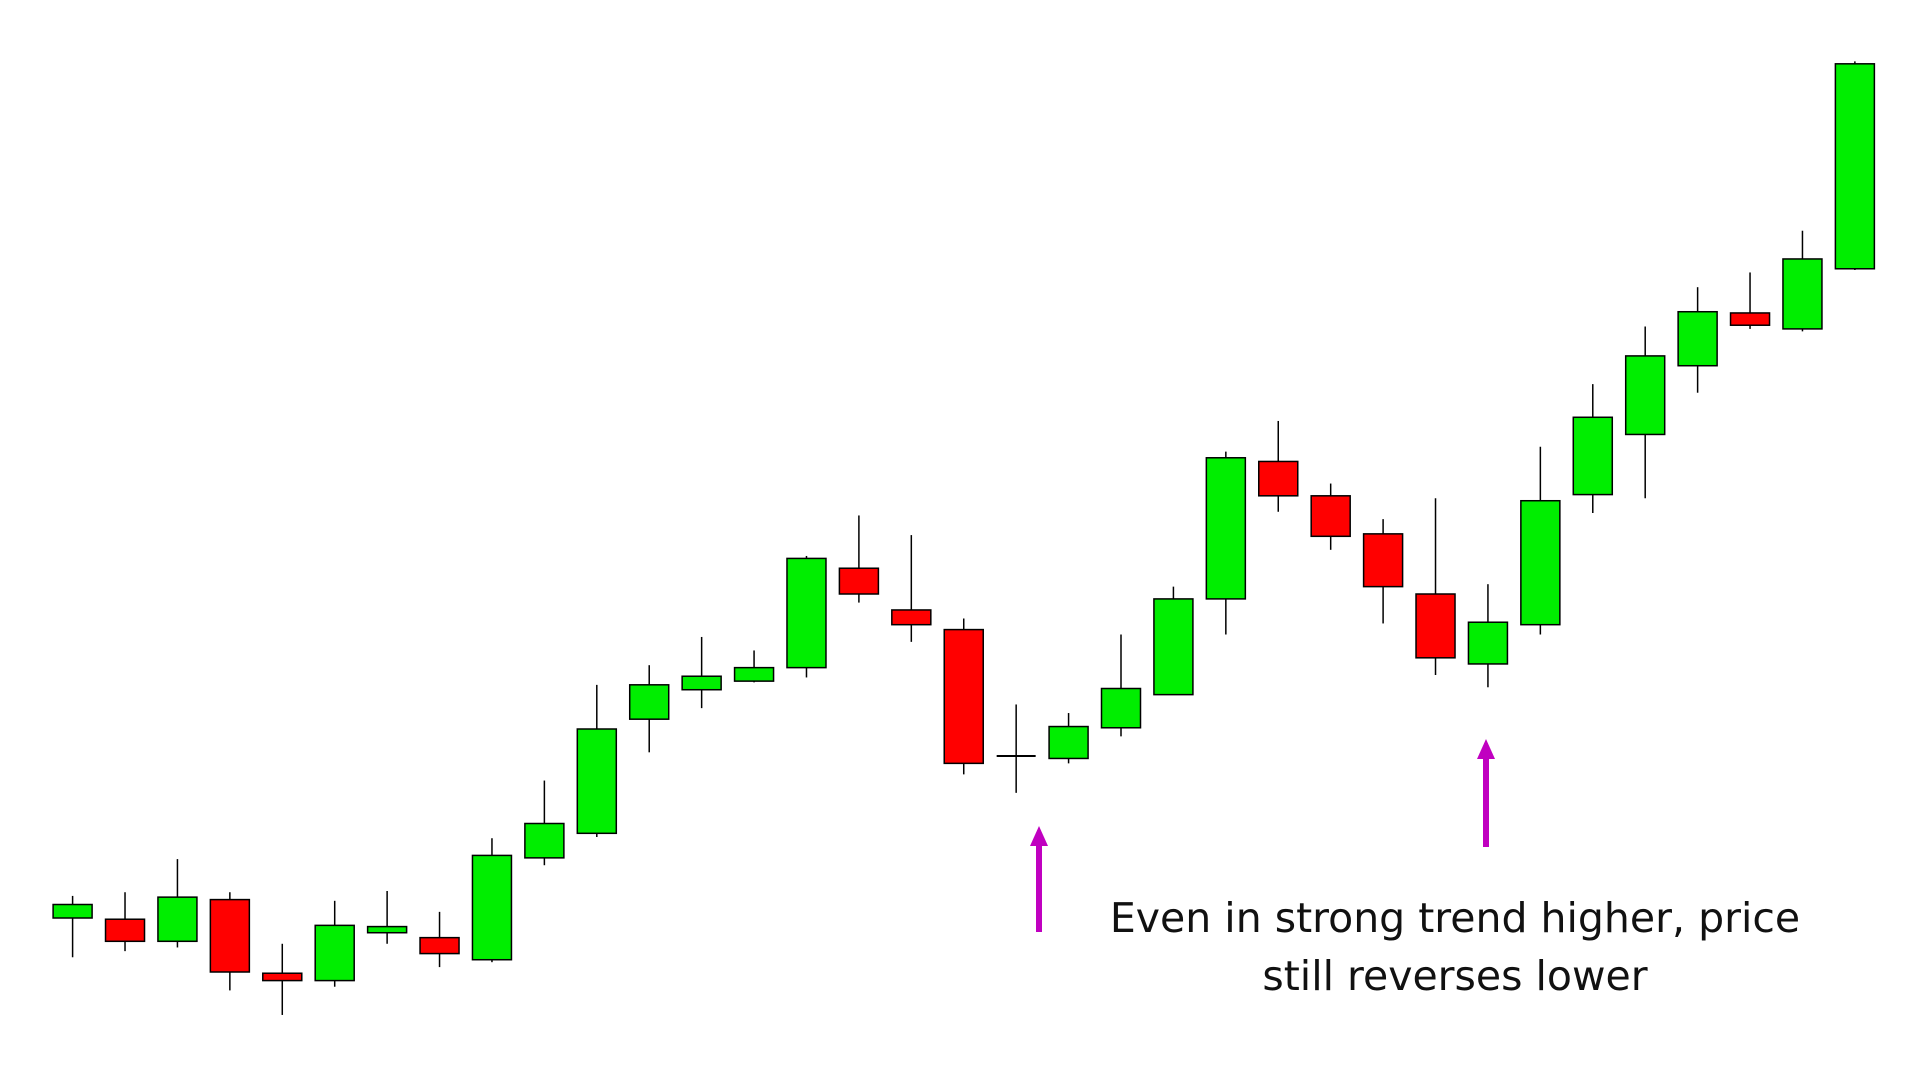 This screenshot has height=1080, width=1920. I want to click on annotation: still reverses lower, so click(1454, 976).